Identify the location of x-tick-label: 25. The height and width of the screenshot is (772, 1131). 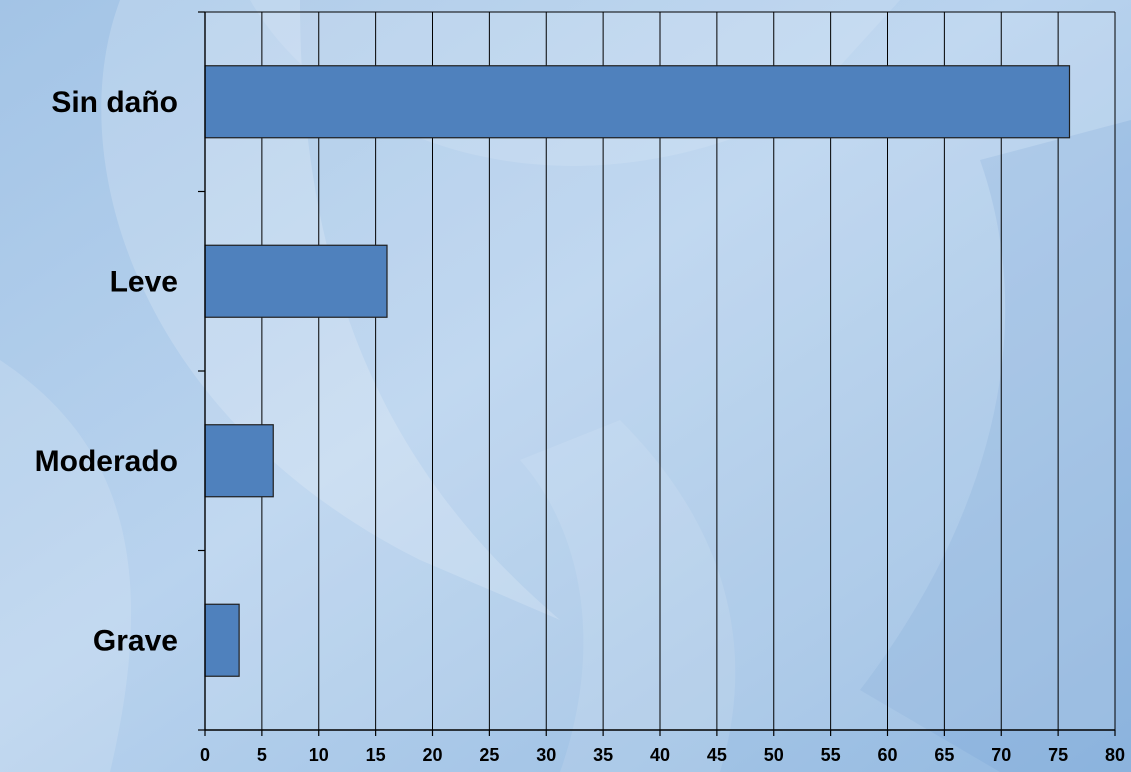
(489, 755).